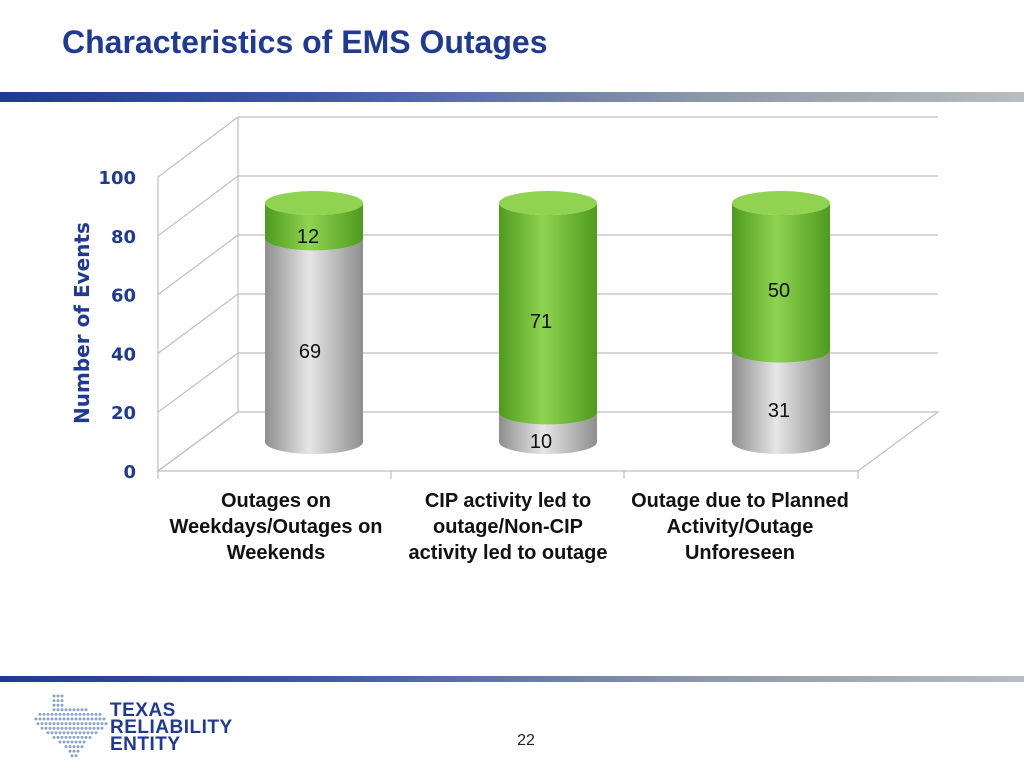 This screenshot has width=1024, height=768. What do you see at coordinates (143, 710) in the screenshot?
I see `logo-line-1: TEXAS` at bounding box center [143, 710].